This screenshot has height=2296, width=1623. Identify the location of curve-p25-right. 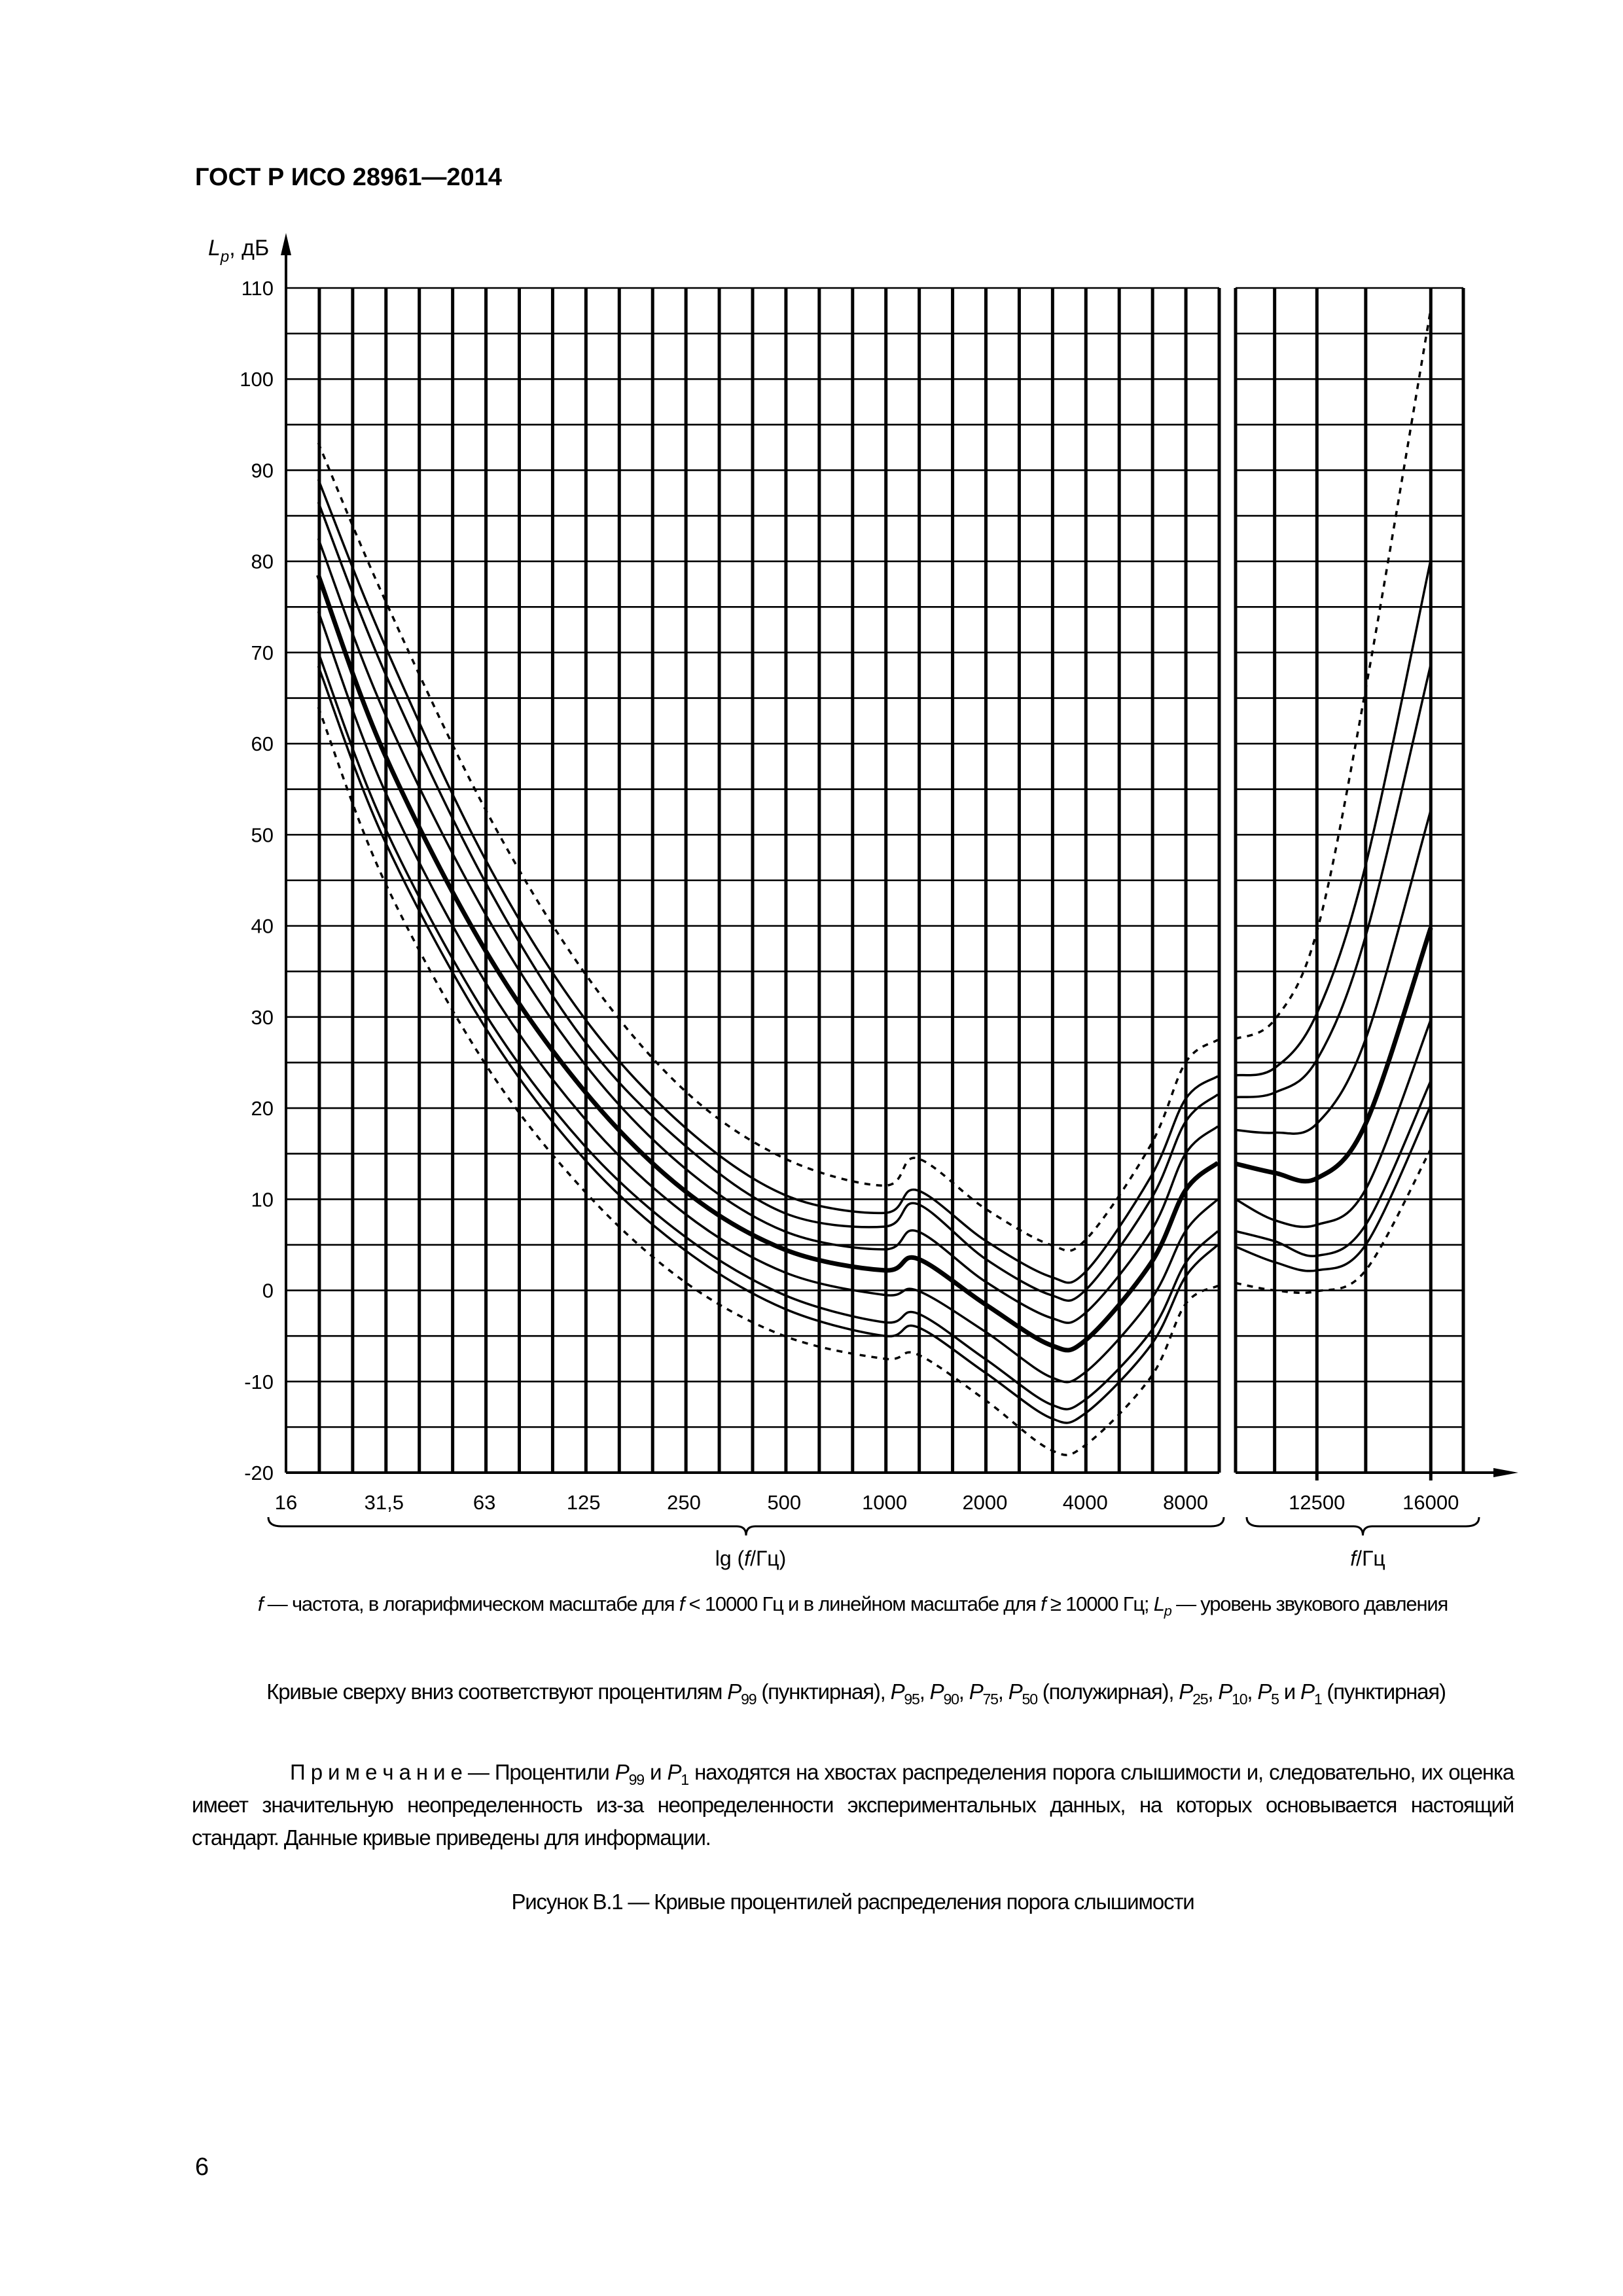
(1333, 1124).